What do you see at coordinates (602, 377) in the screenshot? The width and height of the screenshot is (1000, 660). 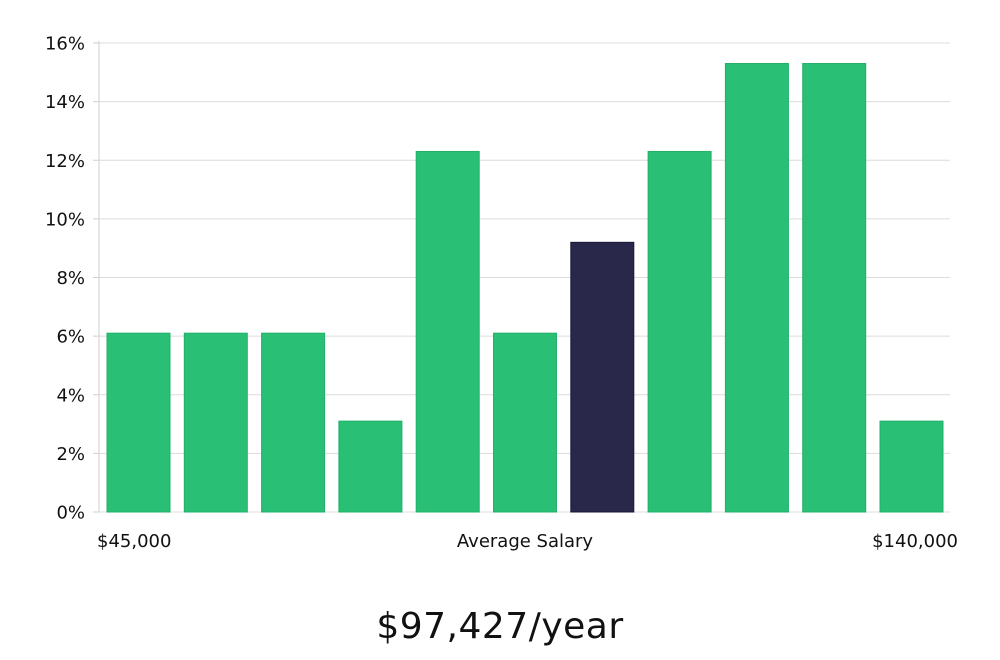 I see `bar-highlighted` at bounding box center [602, 377].